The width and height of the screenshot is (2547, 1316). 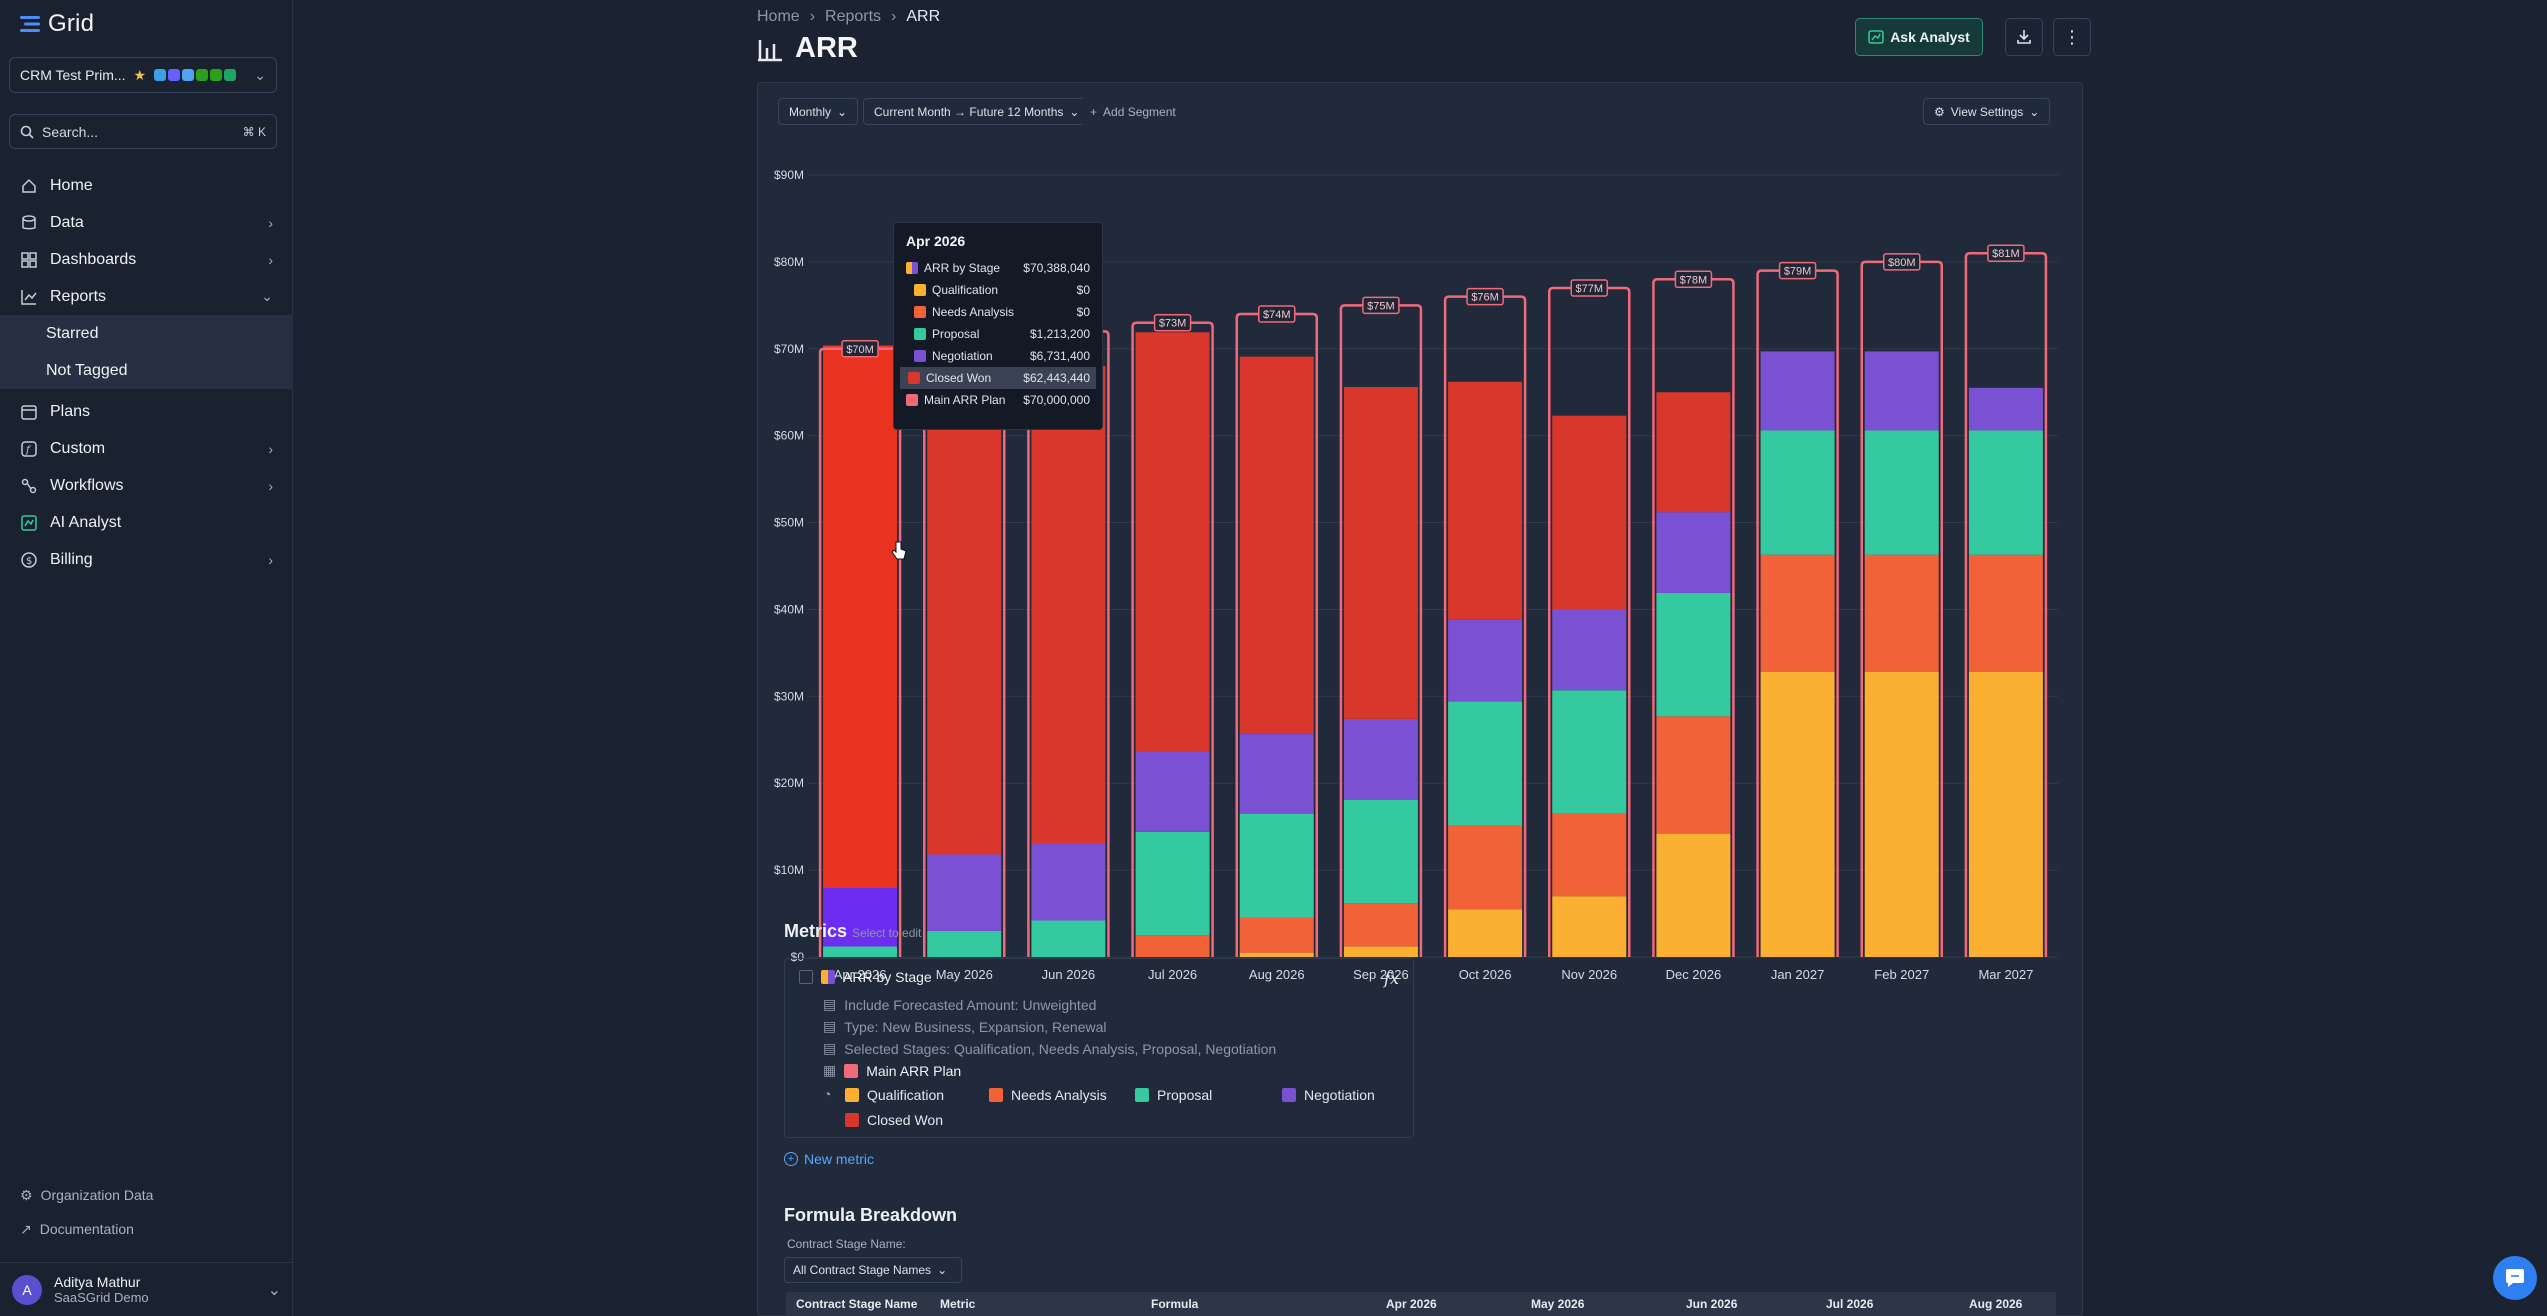 I want to click on legend-label: Proposal, so click(x=1185, y=1095).